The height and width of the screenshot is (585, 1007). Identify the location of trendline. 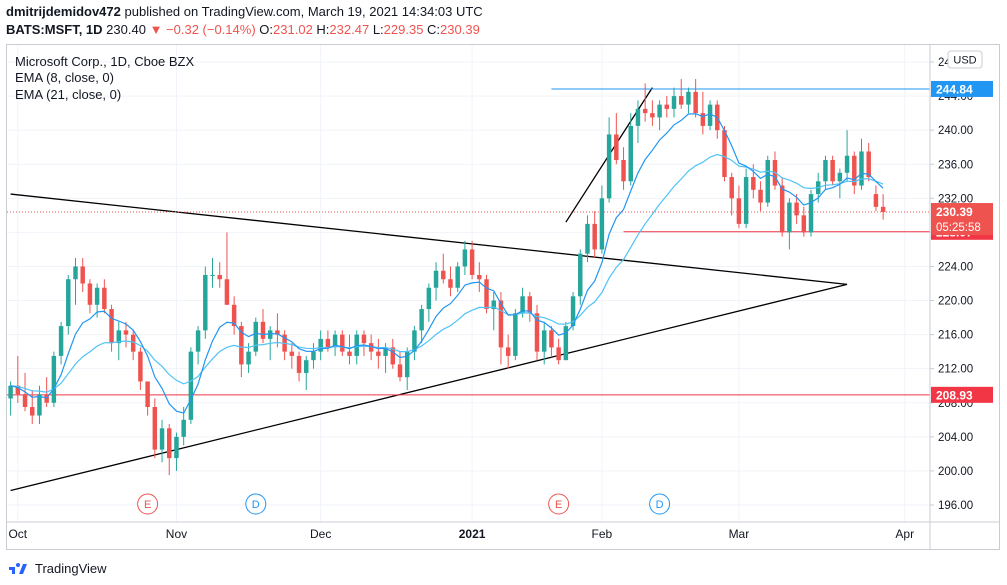
(429, 239).